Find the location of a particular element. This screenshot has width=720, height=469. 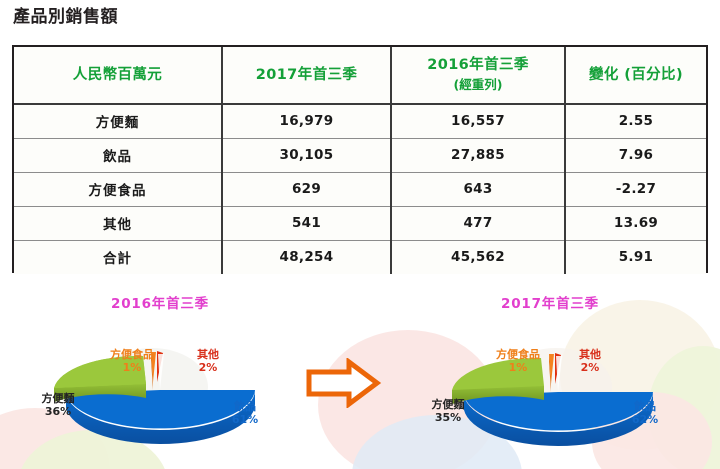

column-header-text: 人民幣百萬元 is located at coordinates (117, 74).